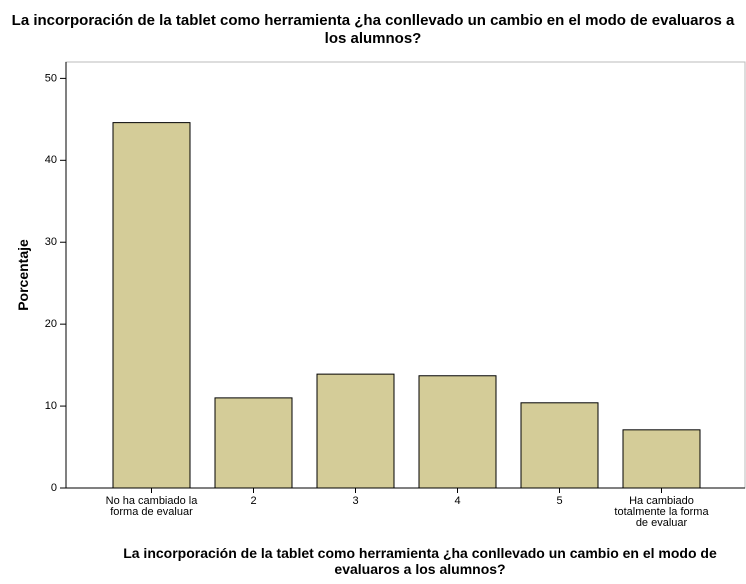 This screenshot has width=746, height=584. I want to click on y-tick-label: 10, so click(51, 406).